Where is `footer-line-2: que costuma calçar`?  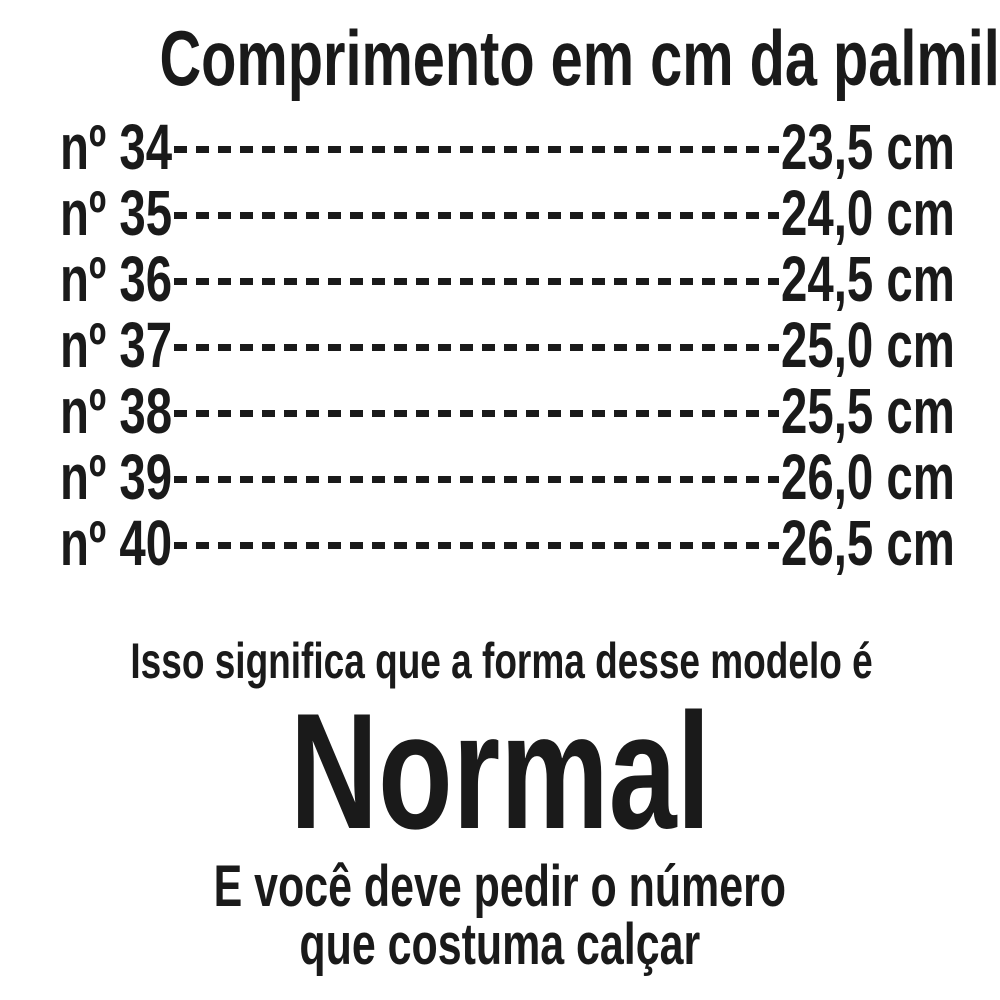 footer-line-2: que costuma calçar is located at coordinates (500, 944).